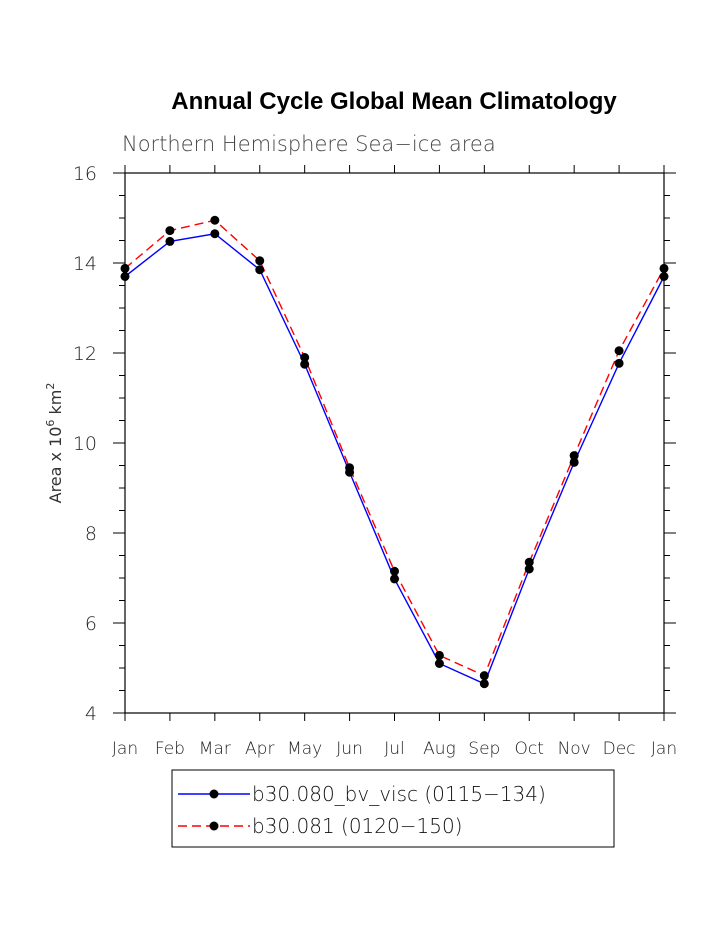 Image resolution: width=723 pixels, height=935 pixels. I want to click on legend-box, so click(393, 808).